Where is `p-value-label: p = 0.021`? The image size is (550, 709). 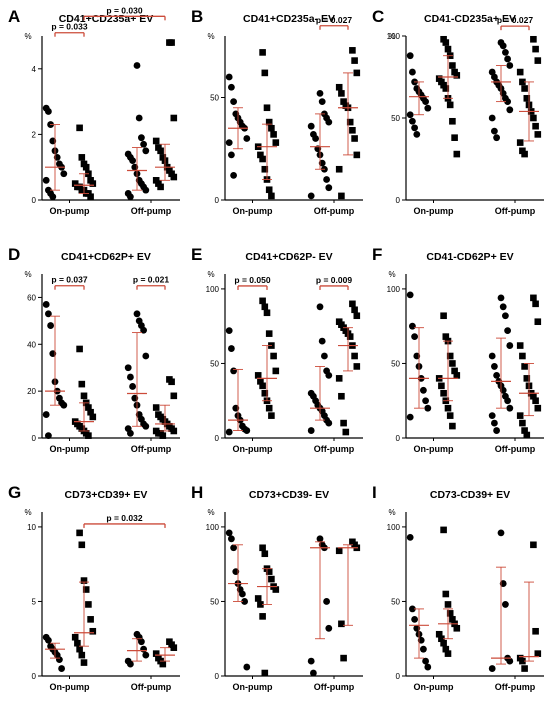
p-value-label: p = 0.021 is located at coordinates (151, 280).